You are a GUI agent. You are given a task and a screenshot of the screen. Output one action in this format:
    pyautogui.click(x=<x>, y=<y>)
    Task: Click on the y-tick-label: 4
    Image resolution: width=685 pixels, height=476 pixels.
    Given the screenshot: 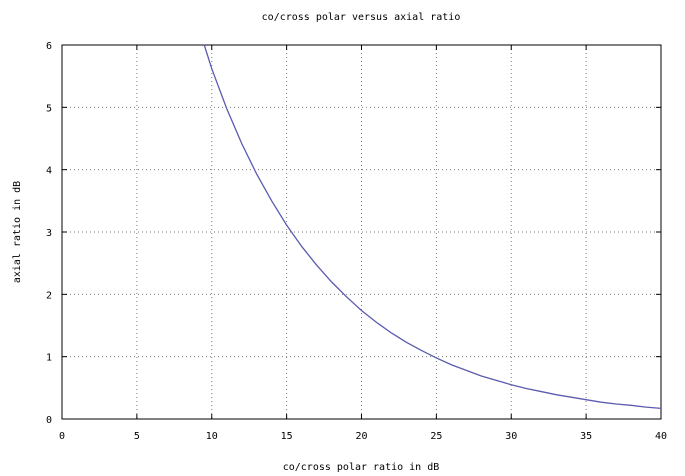 What is the action you would take?
    pyautogui.click(x=49, y=171)
    